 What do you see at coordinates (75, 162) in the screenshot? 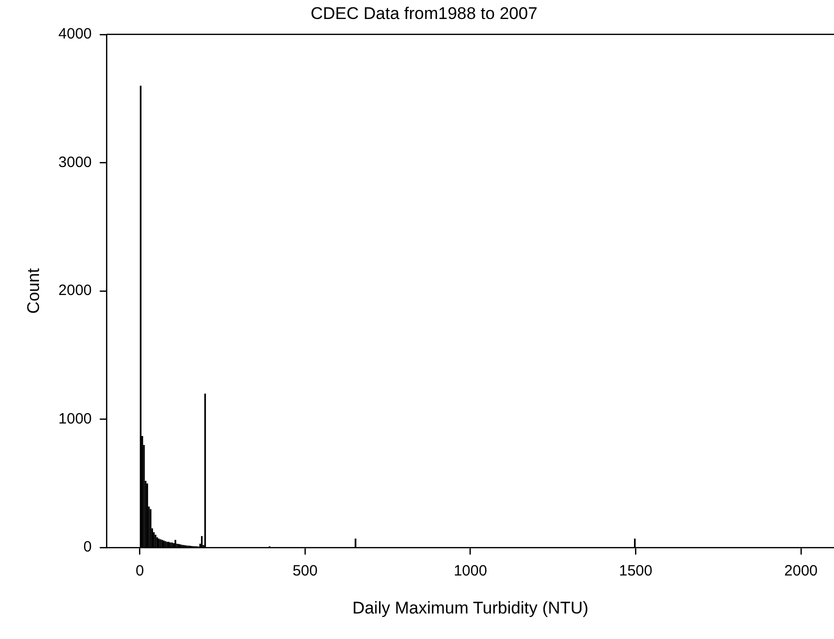
I see `y-tick-label: 3000` at bounding box center [75, 162].